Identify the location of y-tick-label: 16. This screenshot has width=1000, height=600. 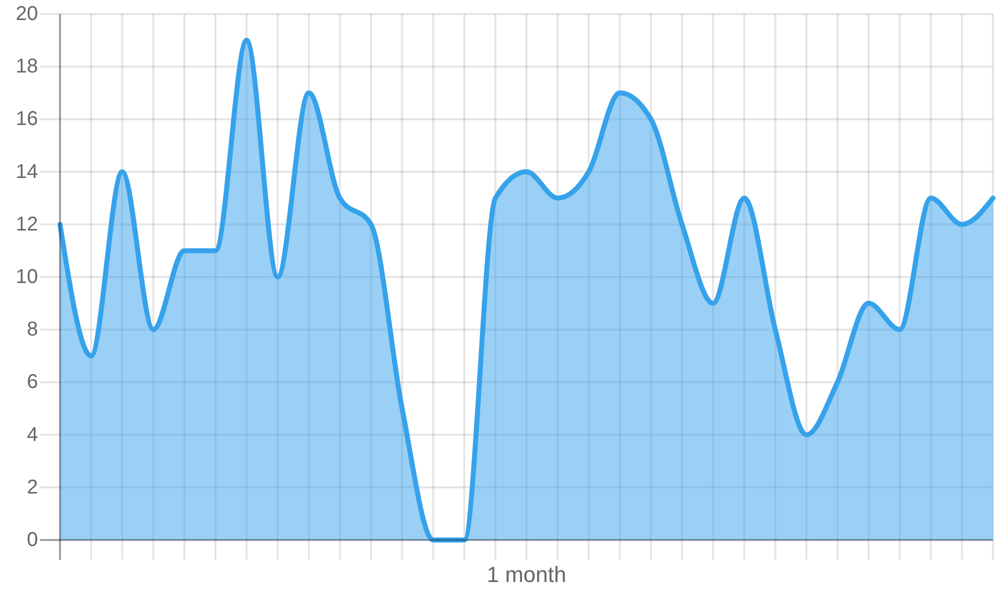
(27, 119).